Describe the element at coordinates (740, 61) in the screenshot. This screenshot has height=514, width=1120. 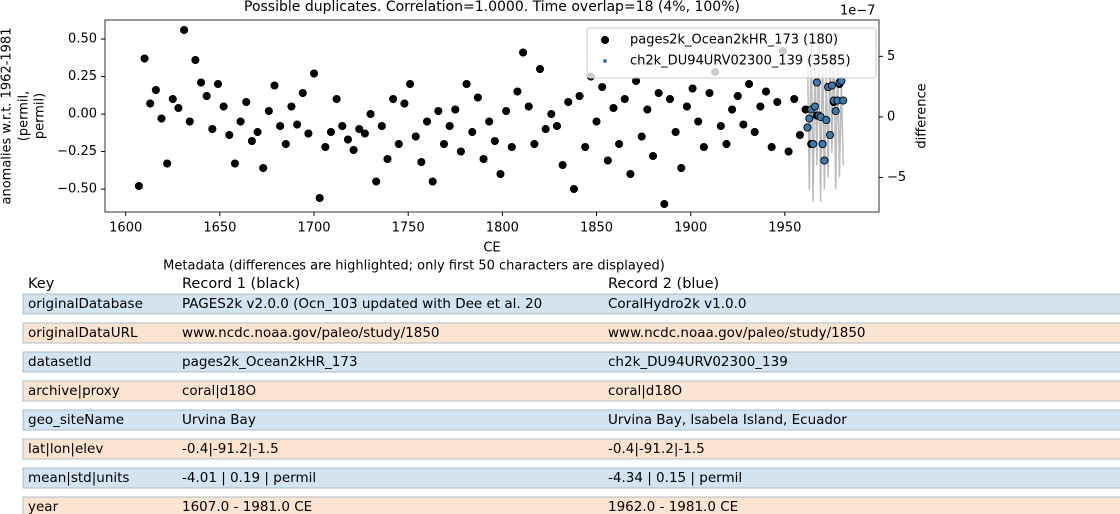
I see `legend-label: ch2k_DU94URV02300_139 (3585)` at that location.